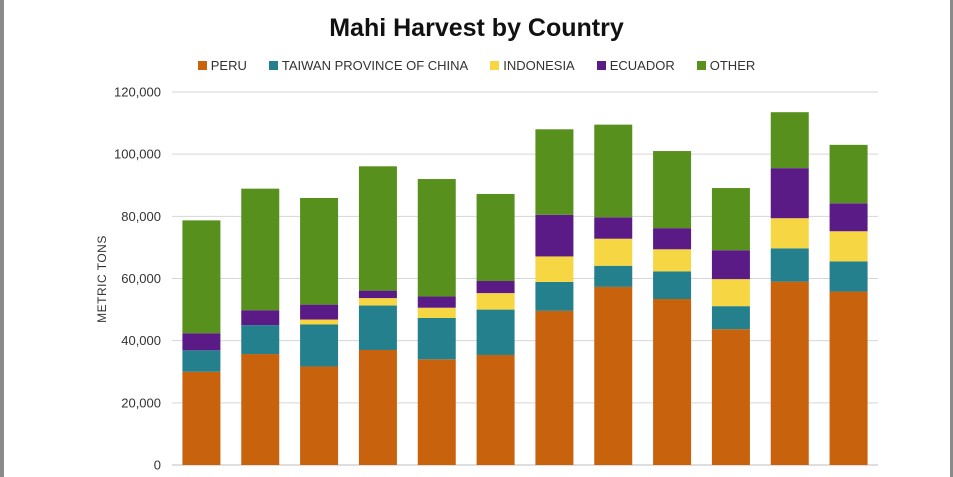 This screenshot has width=953, height=477. I want to click on y-tick-label: 40,000, so click(141, 340).